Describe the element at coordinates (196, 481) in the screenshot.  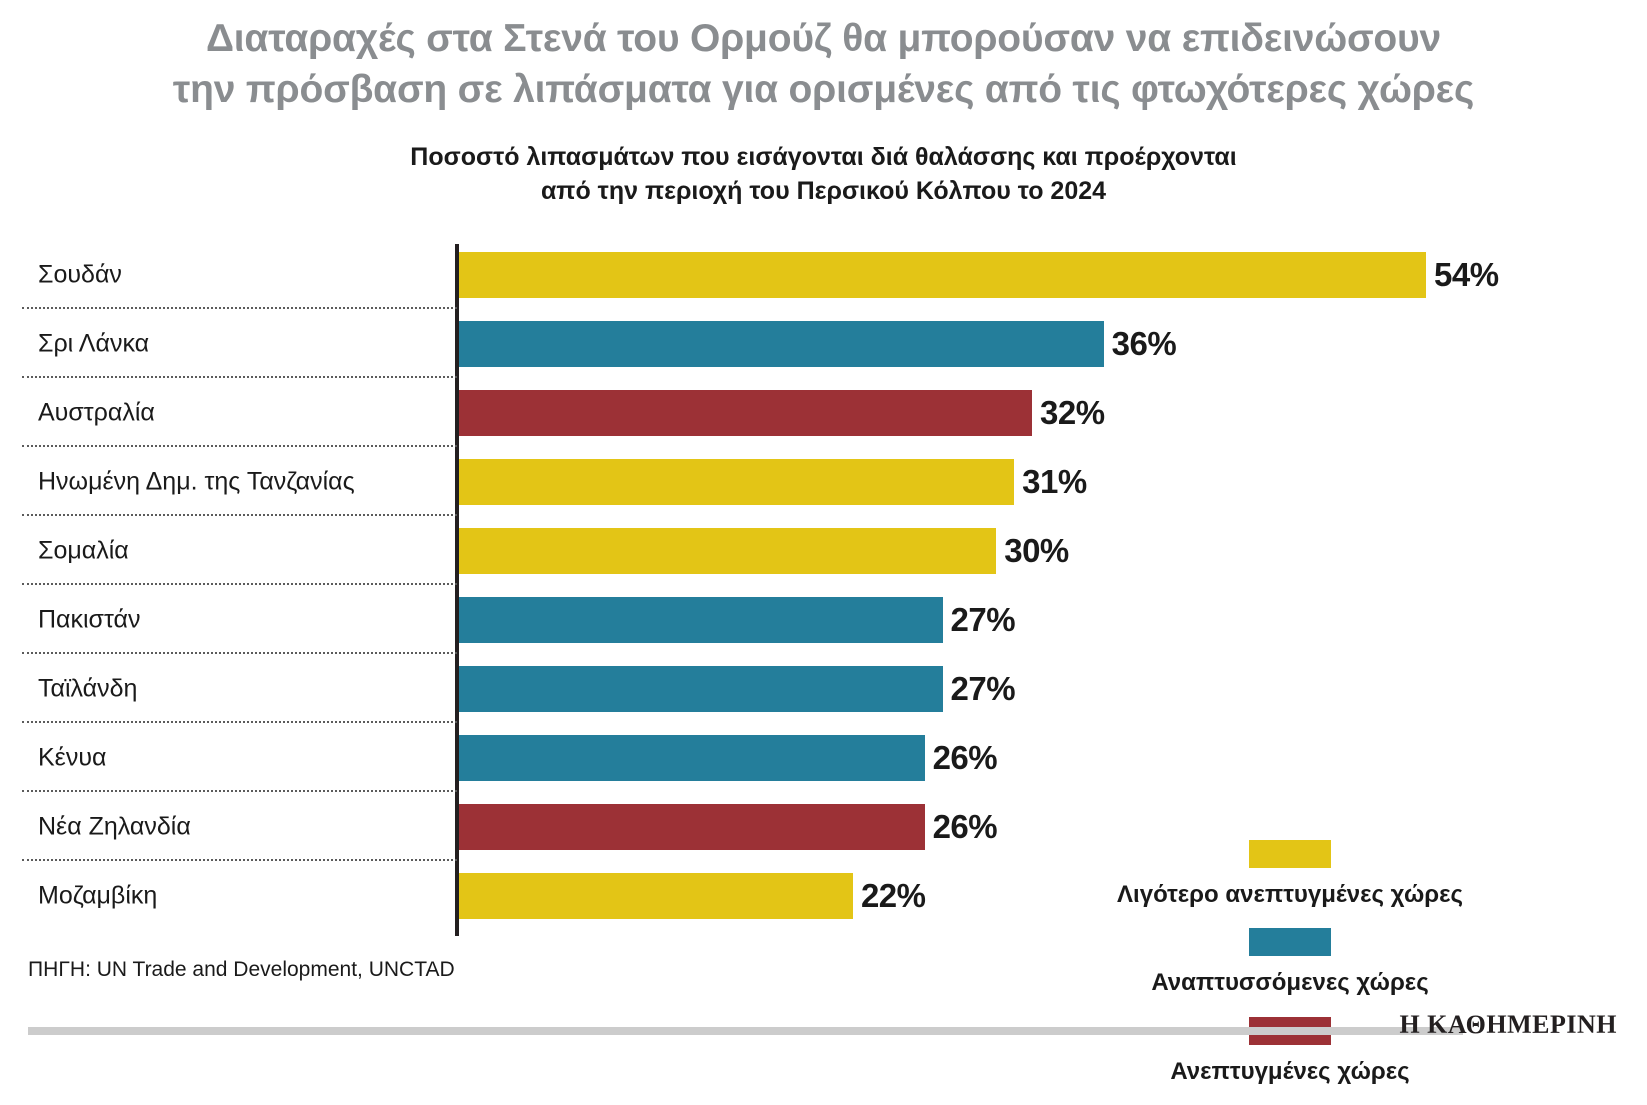
I see `bar-category-label: Ηνωμένη Δημ. της Τανζανίας` at that location.